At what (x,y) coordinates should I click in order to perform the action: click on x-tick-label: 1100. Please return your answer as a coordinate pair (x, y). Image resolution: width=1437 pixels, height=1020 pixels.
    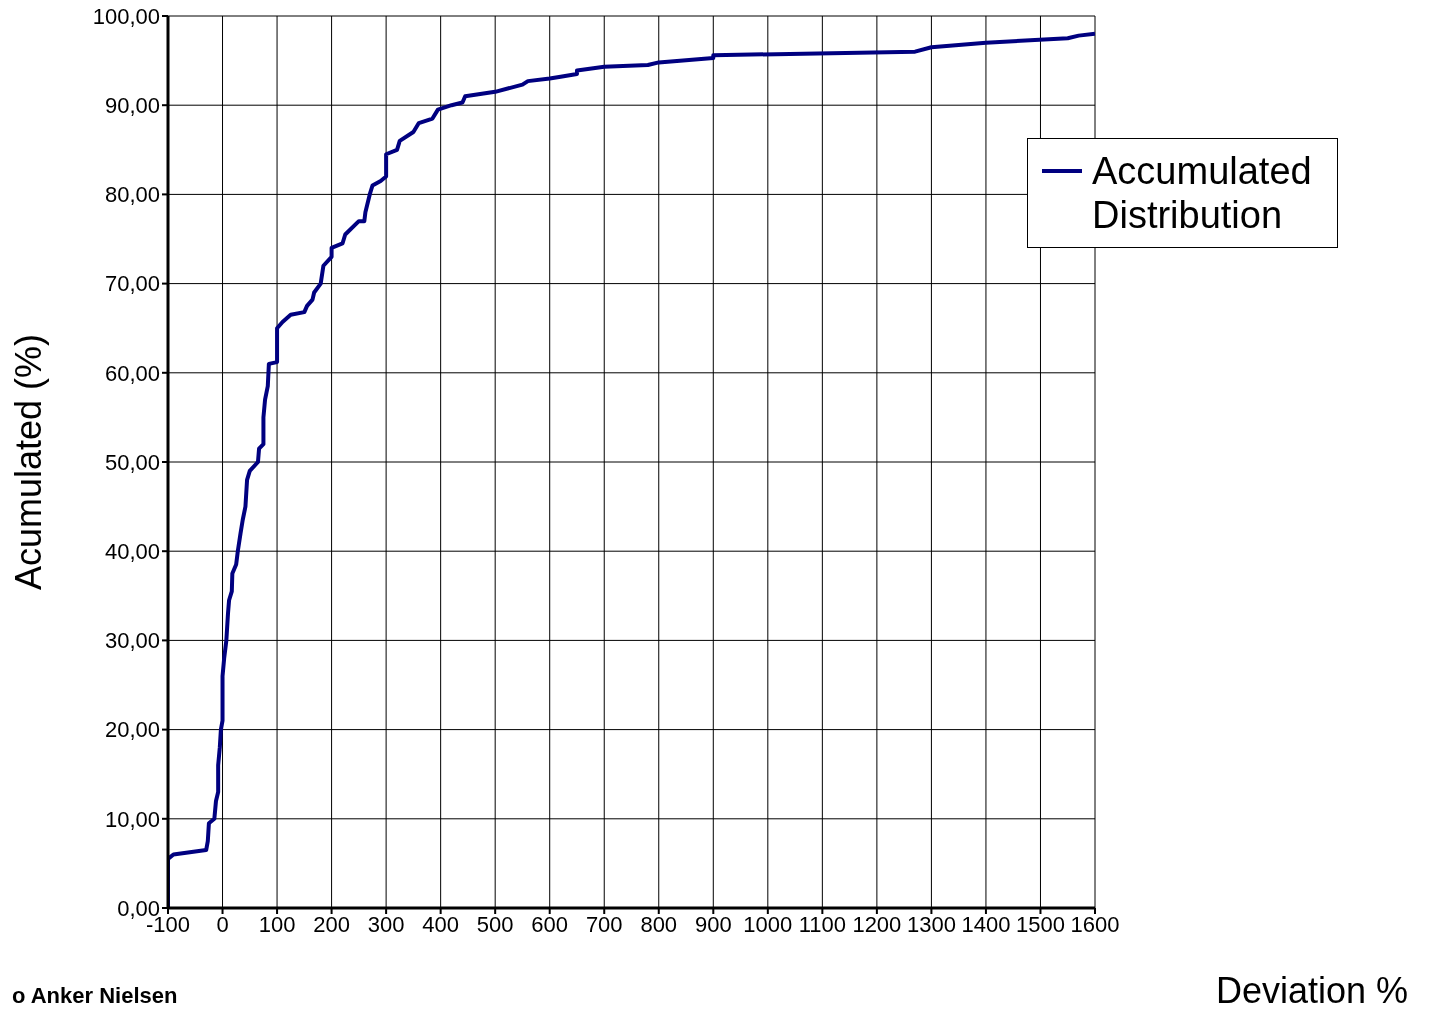
    Looking at the image, I should click on (822, 924).